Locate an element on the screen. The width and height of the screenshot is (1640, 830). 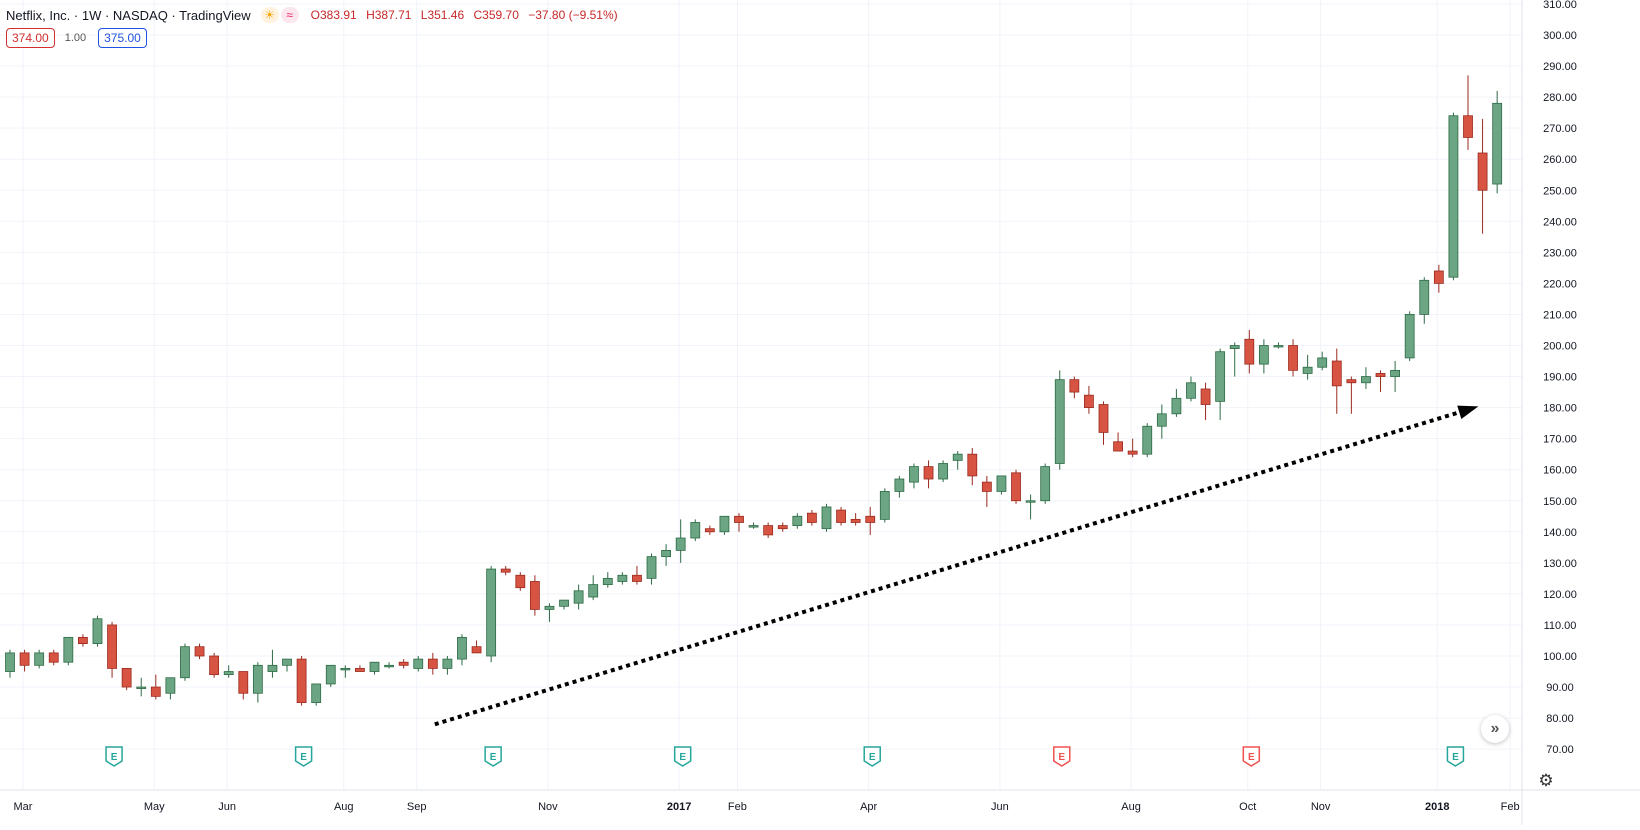
quote-row: 374.00 1.00 375.00 is located at coordinates (76, 38).